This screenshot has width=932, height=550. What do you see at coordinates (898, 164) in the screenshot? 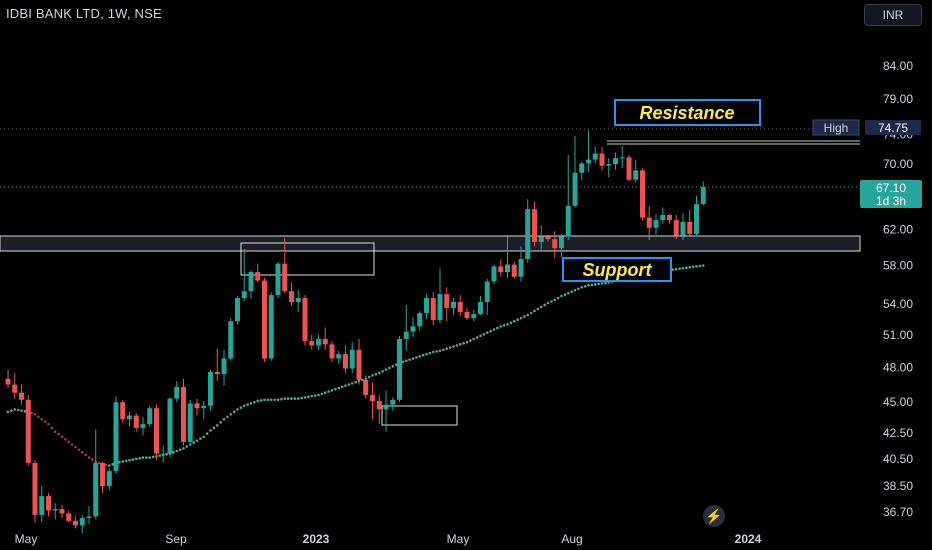
I see `price-tick-label: 70.00` at bounding box center [898, 164].